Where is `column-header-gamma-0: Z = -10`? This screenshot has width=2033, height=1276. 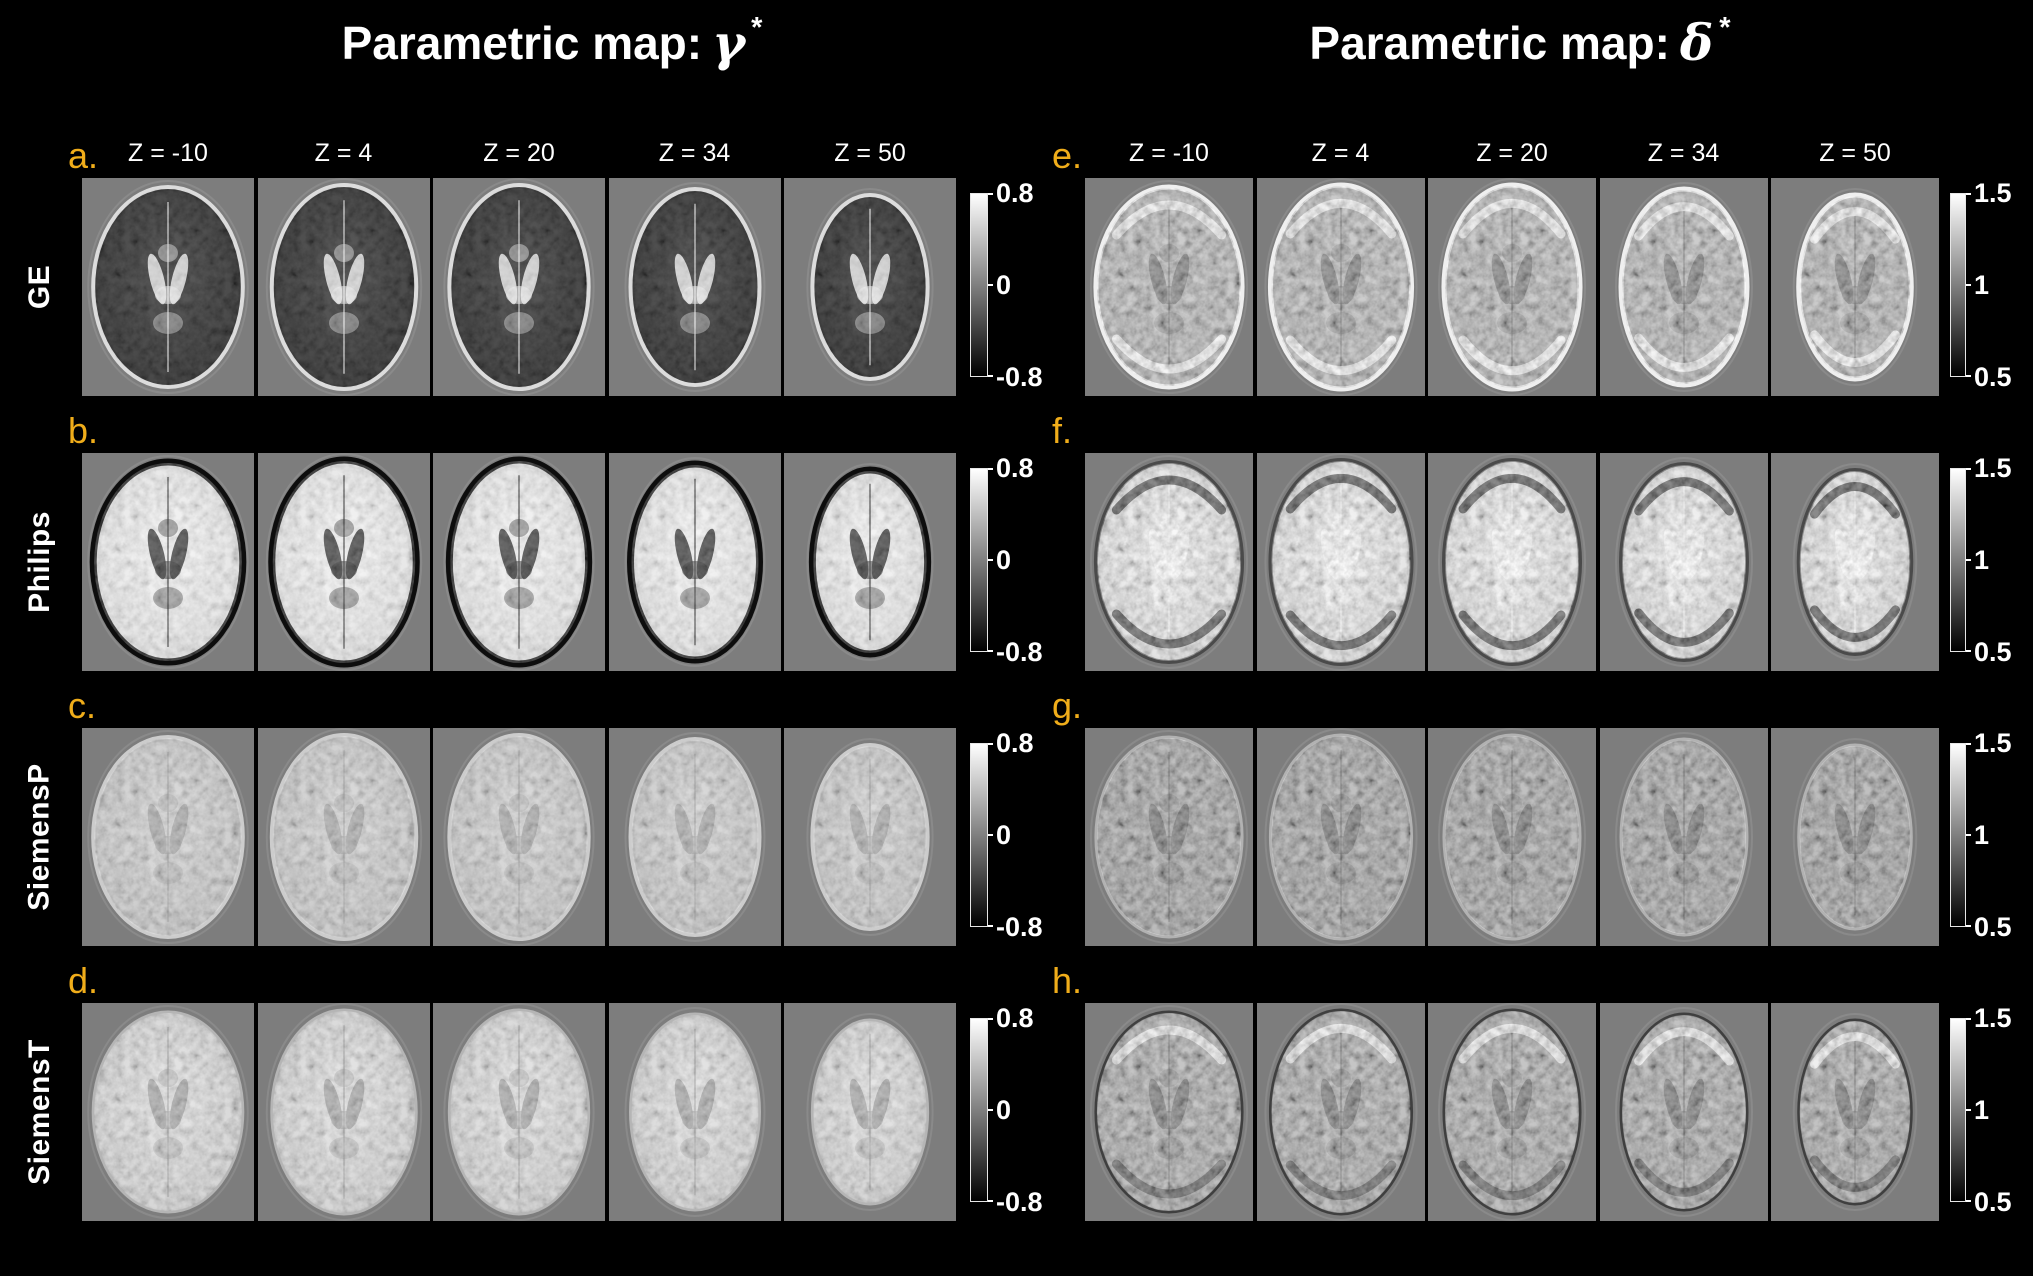 column-header-gamma-0: Z = -10 is located at coordinates (168, 153).